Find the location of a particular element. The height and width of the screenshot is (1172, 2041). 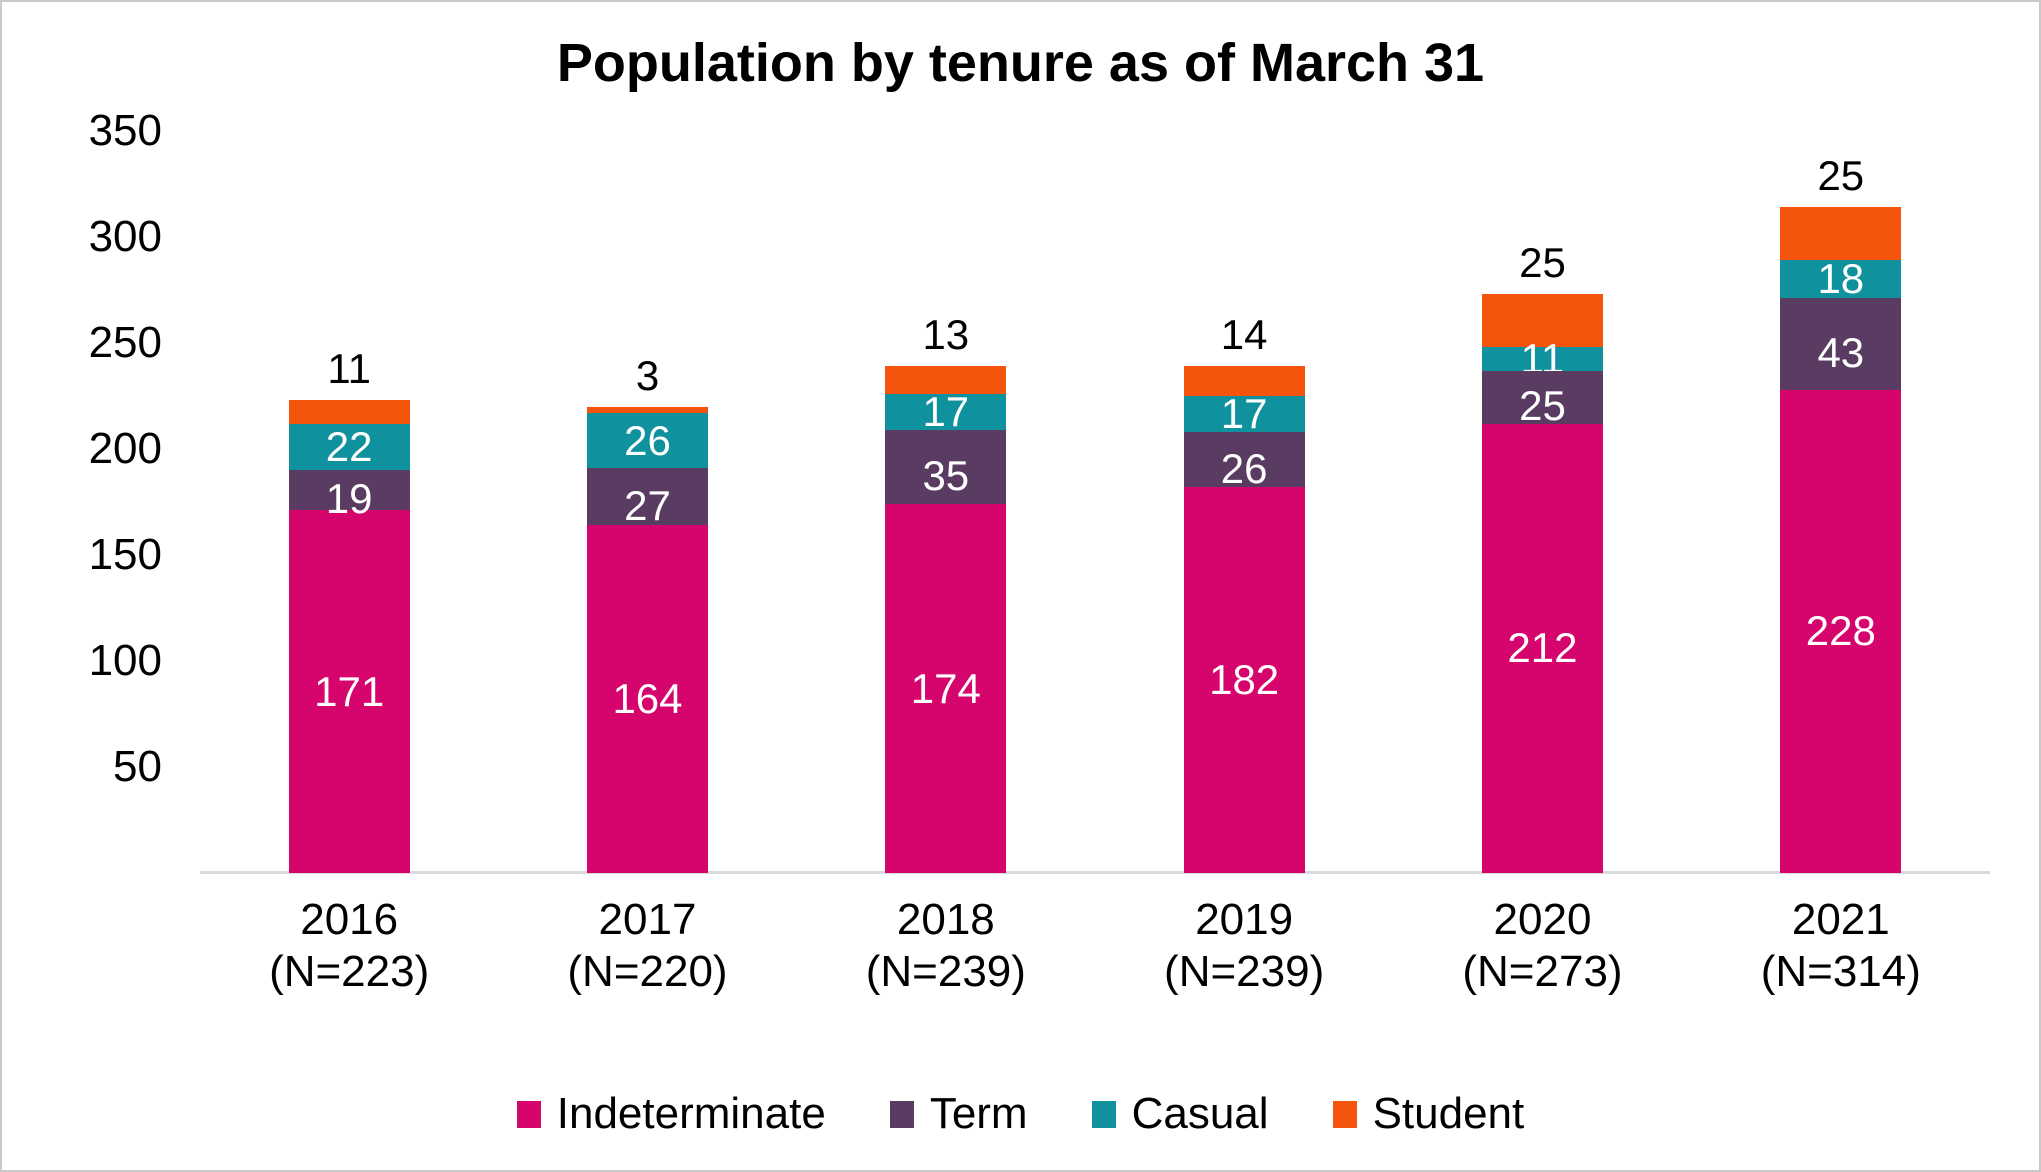

data-label-casual: 18 is located at coordinates (1841, 279).